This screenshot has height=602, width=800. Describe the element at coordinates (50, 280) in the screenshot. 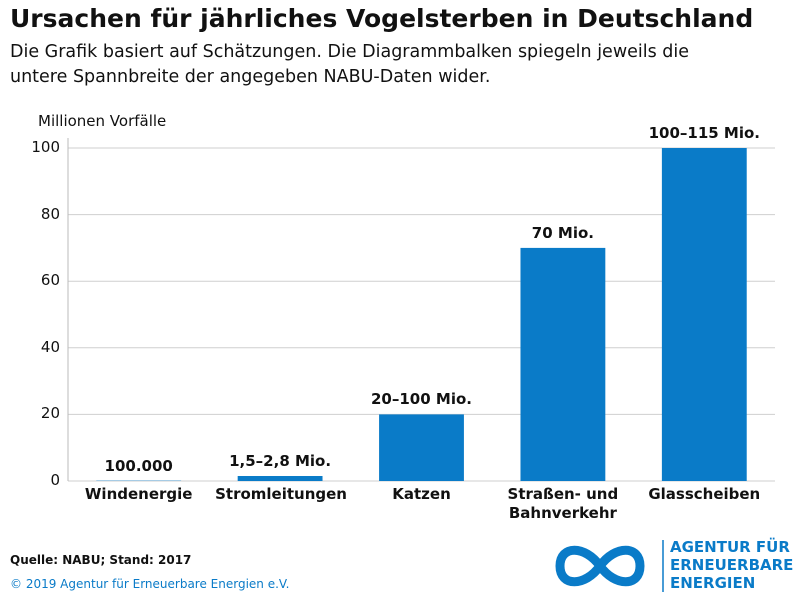

I see `y-tick-label: 60` at that location.